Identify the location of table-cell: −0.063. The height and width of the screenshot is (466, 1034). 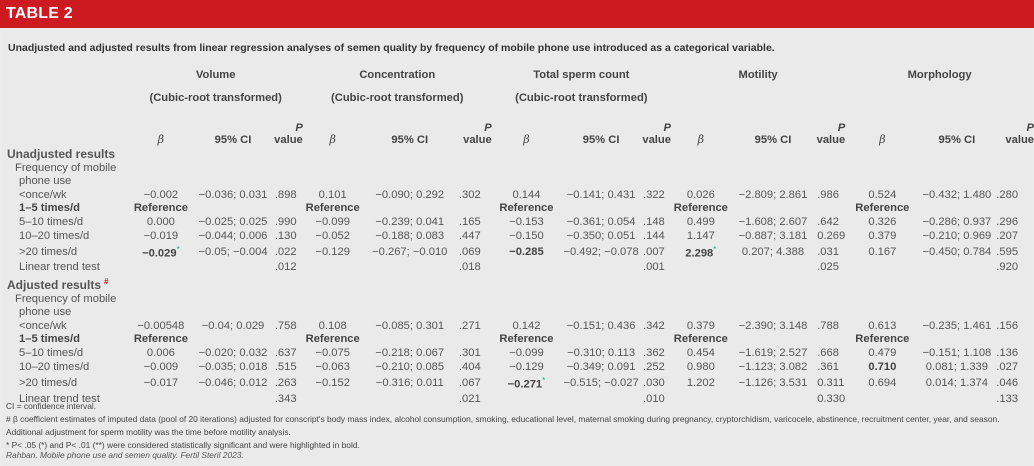
(333, 368).